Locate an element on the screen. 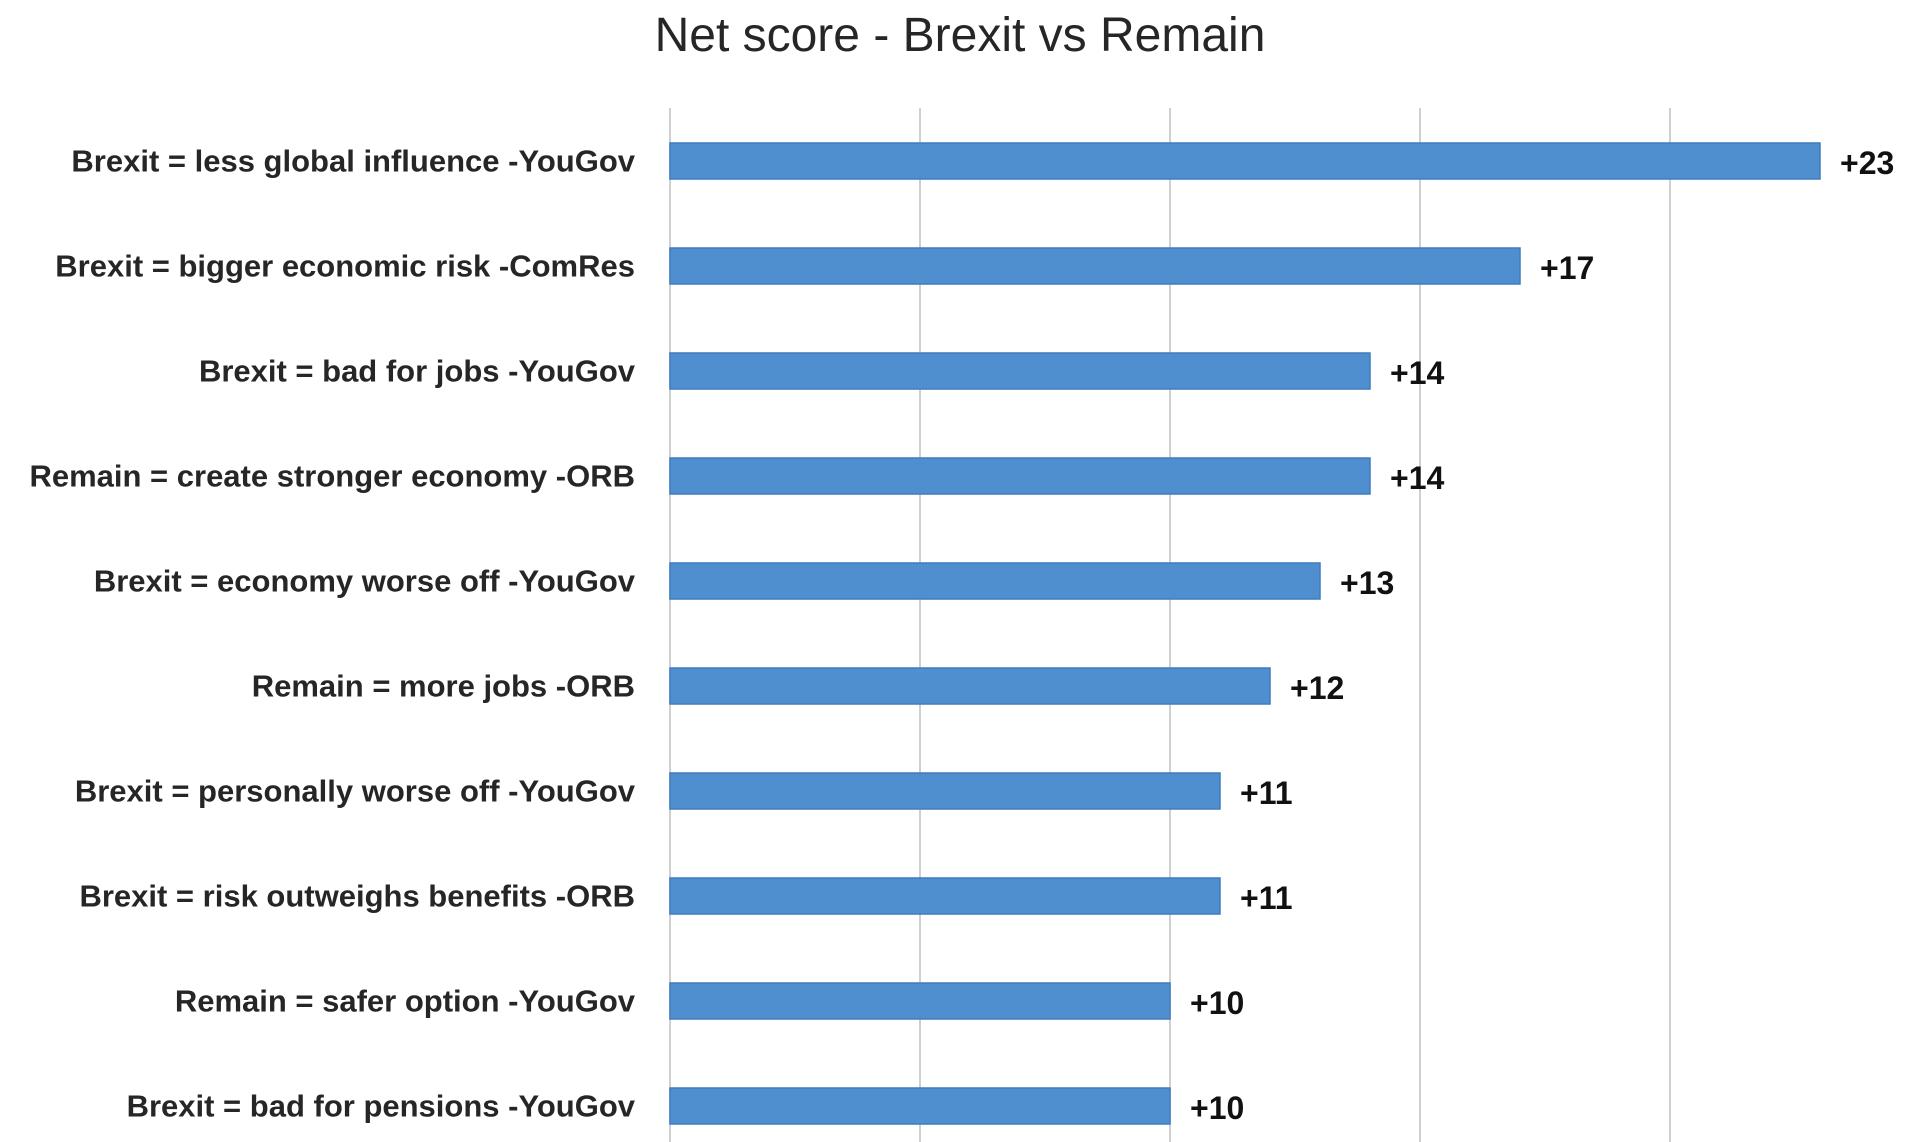 The image size is (1920, 1142). category-label: Brexit = personally worse off -YouGov is located at coordinates (355, 791).